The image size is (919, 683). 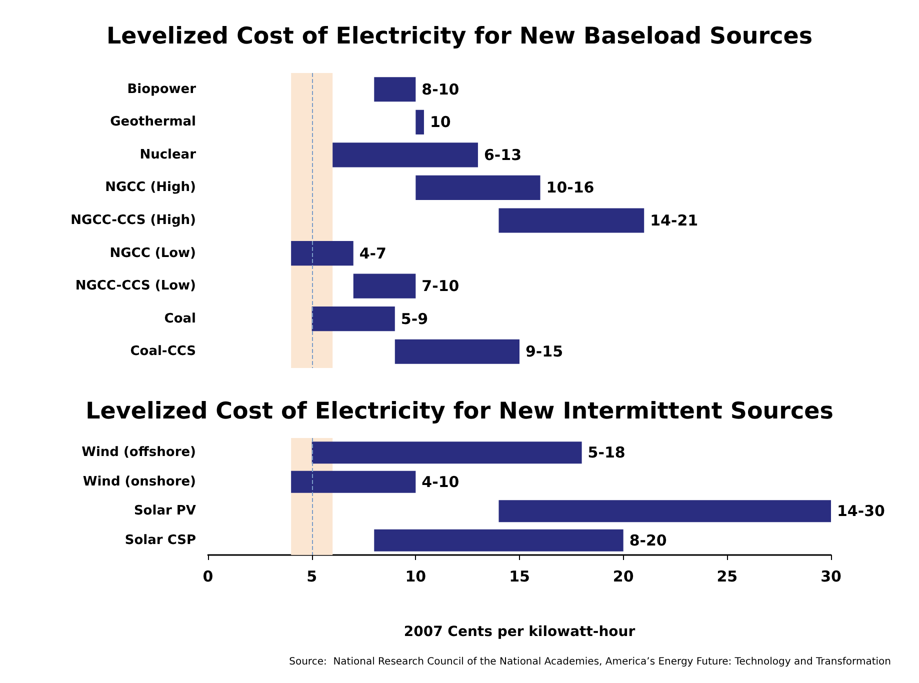 I want to click on chart-title: Levelized Cost of Electricity for New Intermittent Sources, so click(x=460, y=411).